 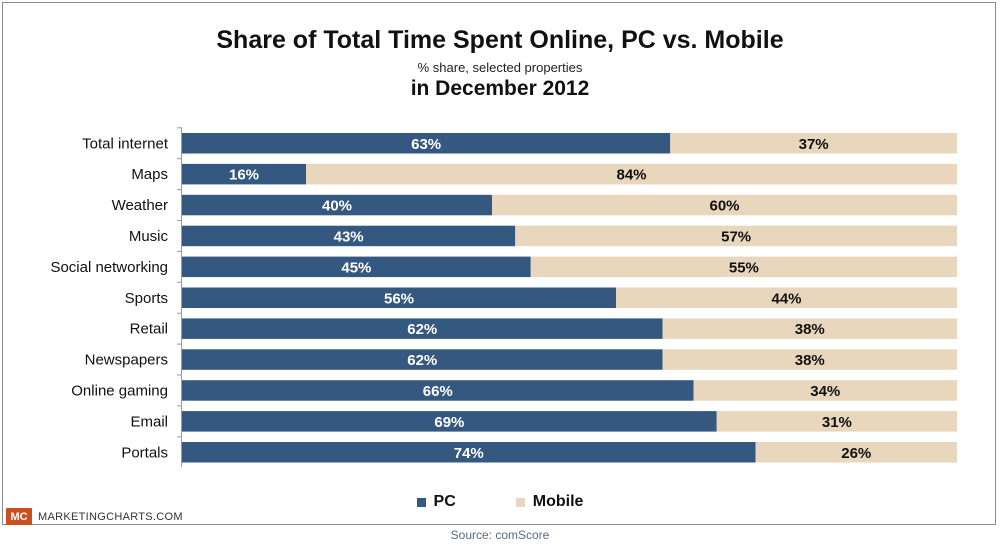 What do you see at coordinates (110, 516) in the screenshot?
I see `logo-text: MARKETINGCHARTS.COM` at bounding box center [110, 516].